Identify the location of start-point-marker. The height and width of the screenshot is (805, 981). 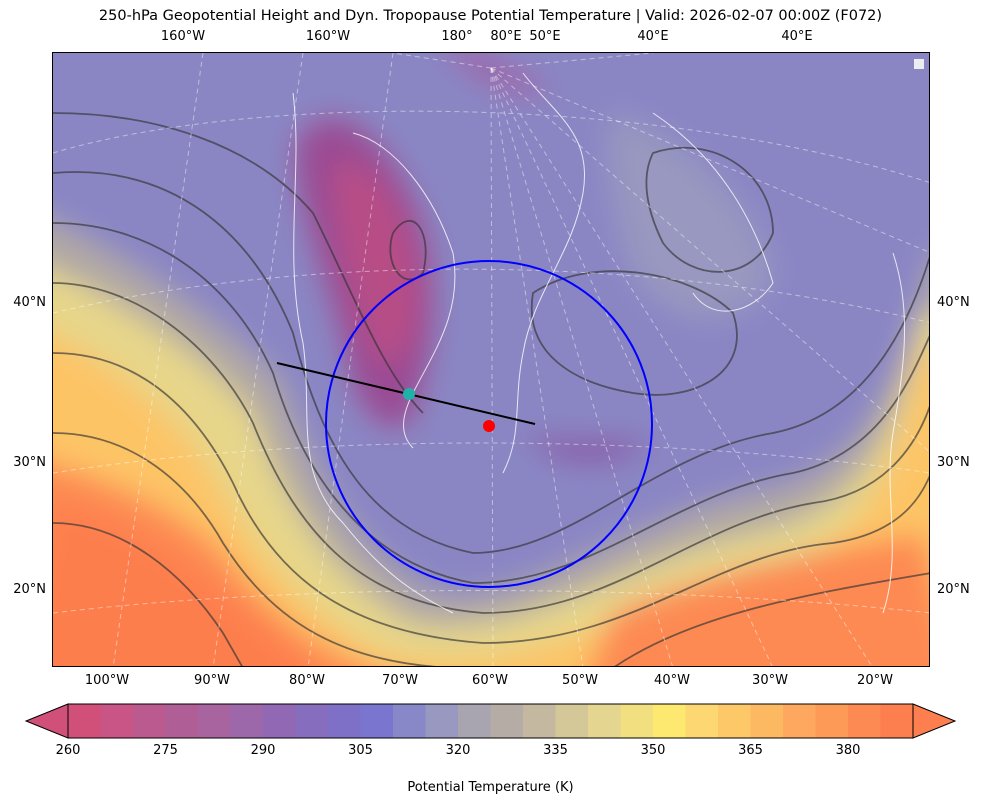
(409, 394).